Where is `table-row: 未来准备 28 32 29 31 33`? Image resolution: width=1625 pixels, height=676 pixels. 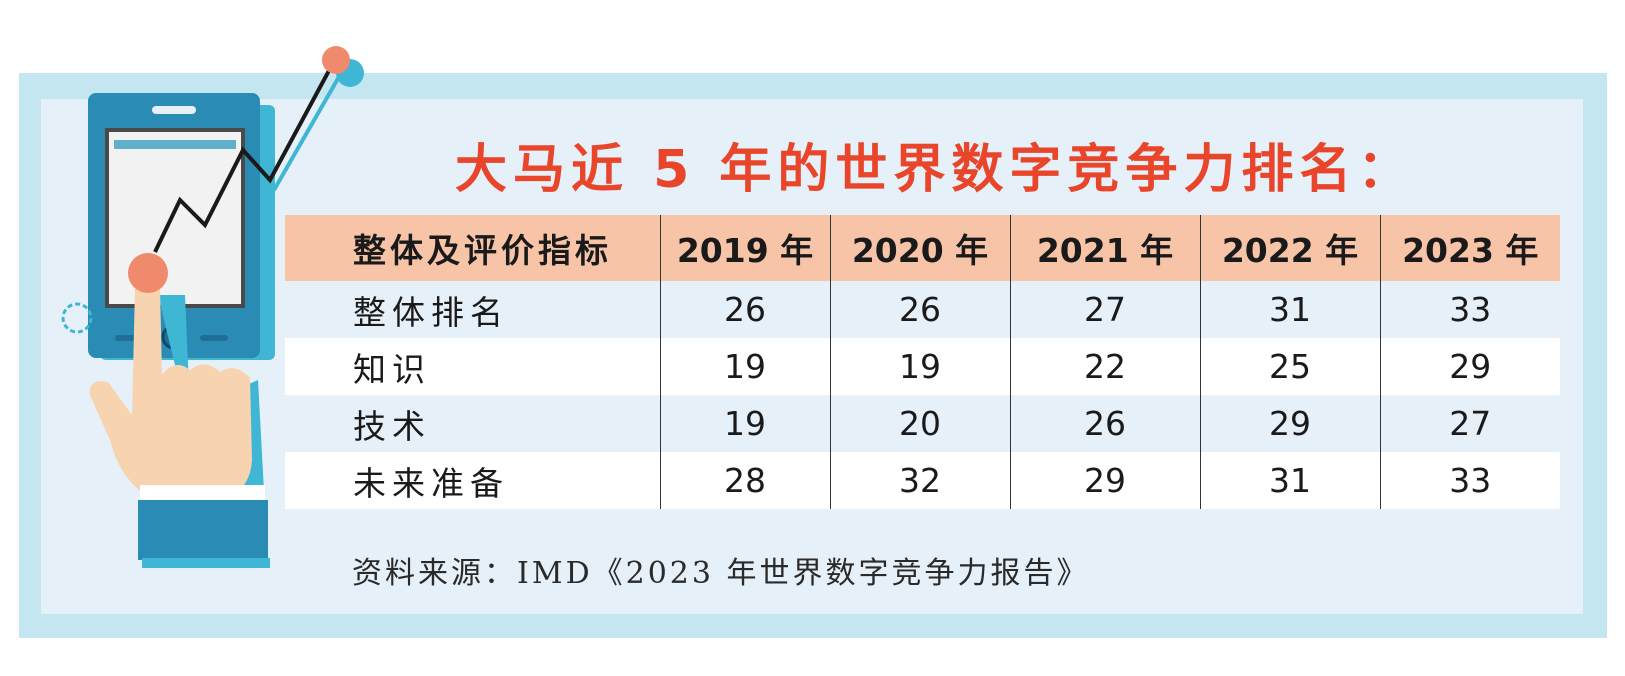
table-row: 未来准备 28 32 29 31 33 is located at coordinates (922, 480).